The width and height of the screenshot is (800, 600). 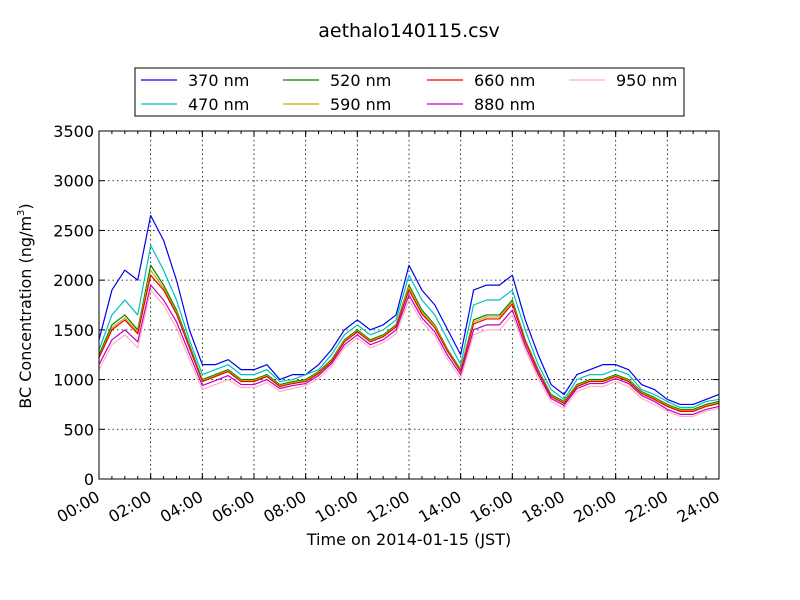 What do you see at coordinates (73, 330) in the screenshot?
I see `y-tick-label: 1500` at bounding box center [73, 330].